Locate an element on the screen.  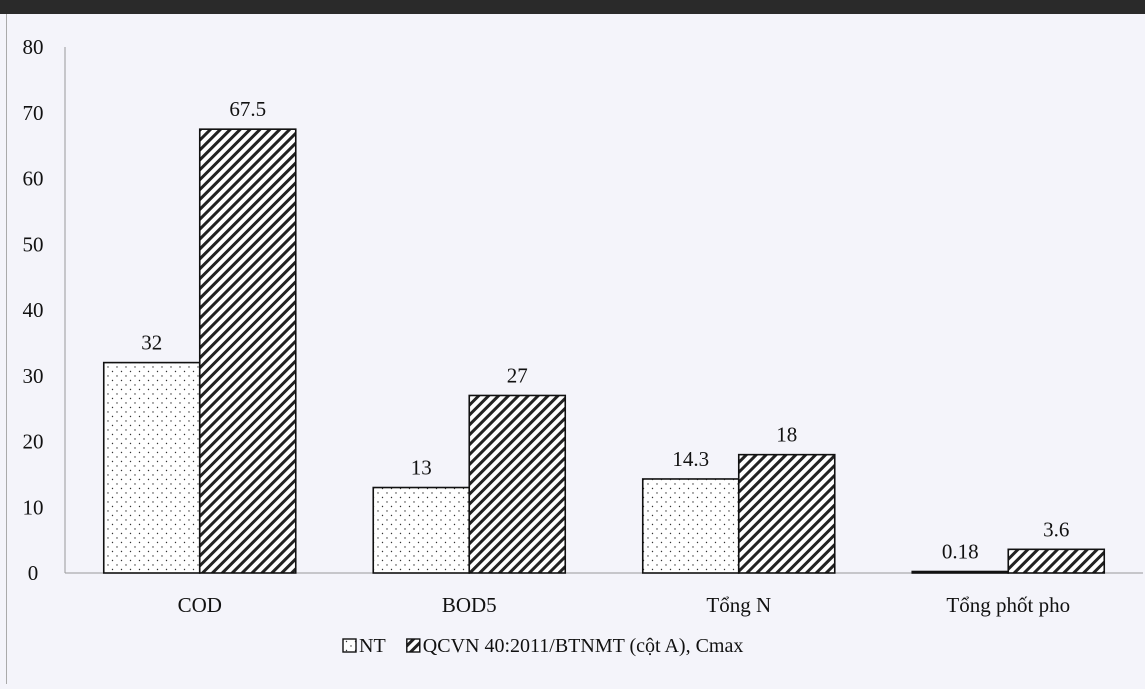
x-tick-label: Tổng N is located at coordinates (738, 605).